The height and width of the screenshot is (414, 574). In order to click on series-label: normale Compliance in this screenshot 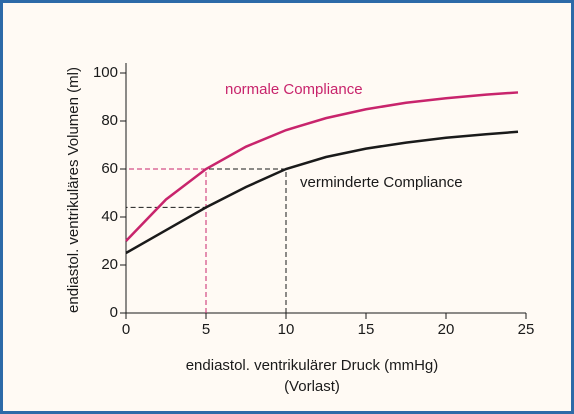, I will do `click(294, 89)`.